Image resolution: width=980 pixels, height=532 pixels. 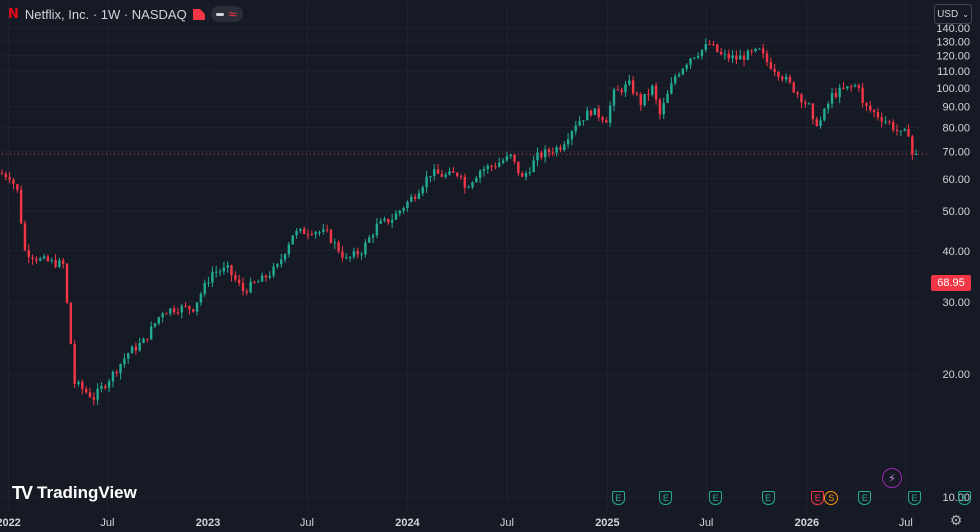 I want to click on symbol-title: Netflix, Inc. · 1W · NASDAQ, so click(x=105, y=14).